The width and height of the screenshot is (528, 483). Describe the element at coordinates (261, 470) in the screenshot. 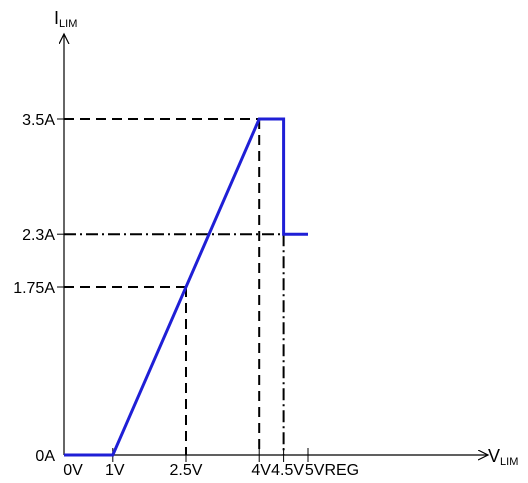

I see `x-tick-label-3: 4V` at that location.